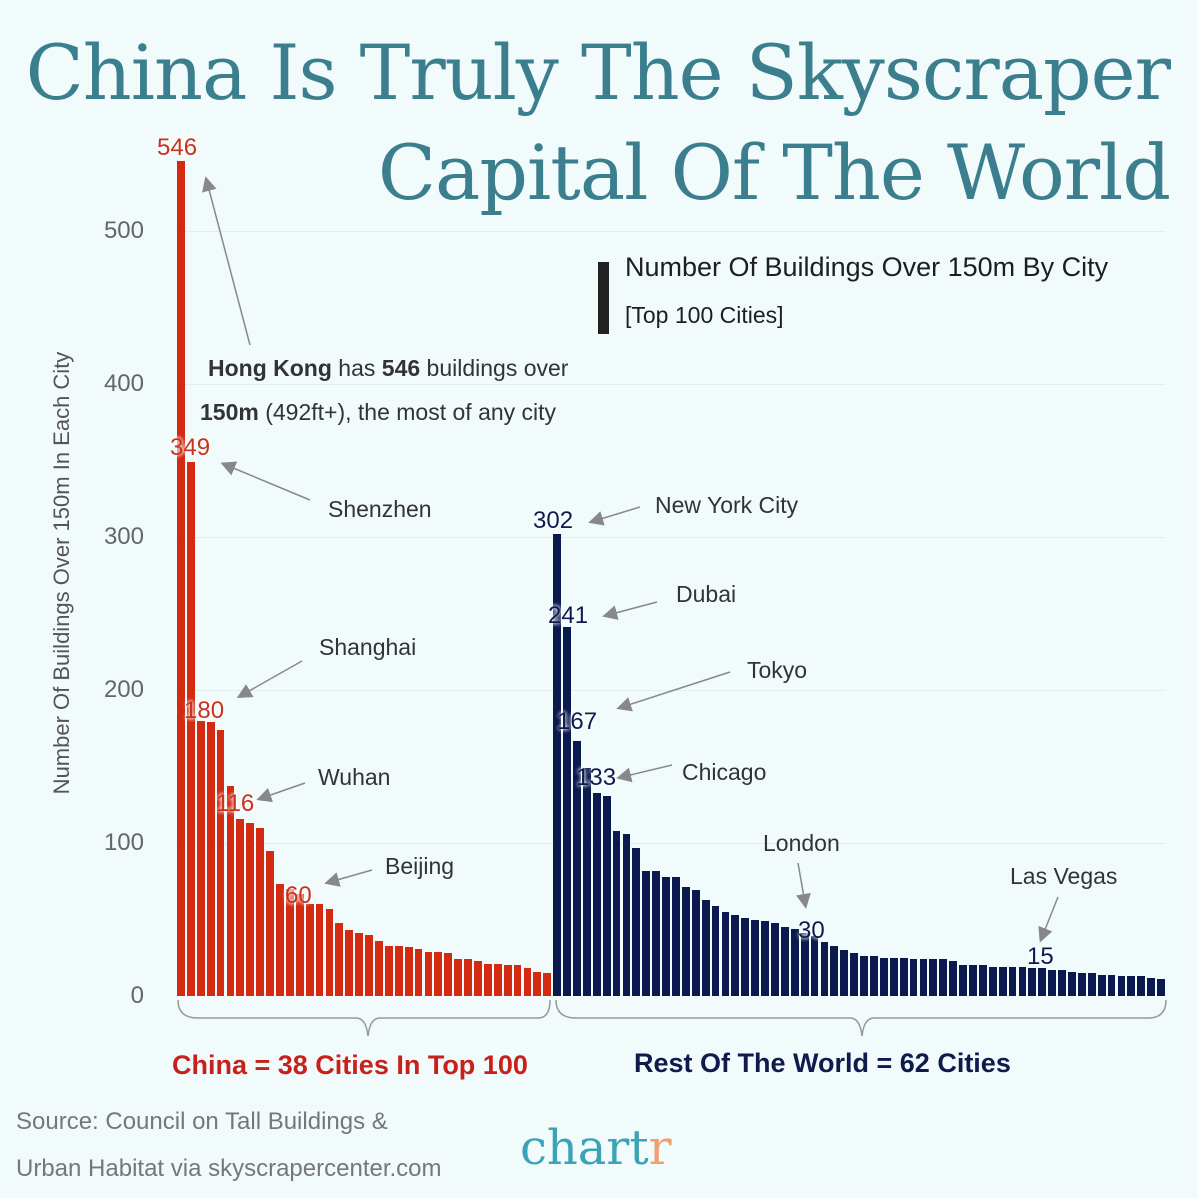 The image size is (1198, 1198). Describe the element at coordinates (380, 509) in the screenshot. I see `annotation-shenzhen: Shenzhen` at that location.